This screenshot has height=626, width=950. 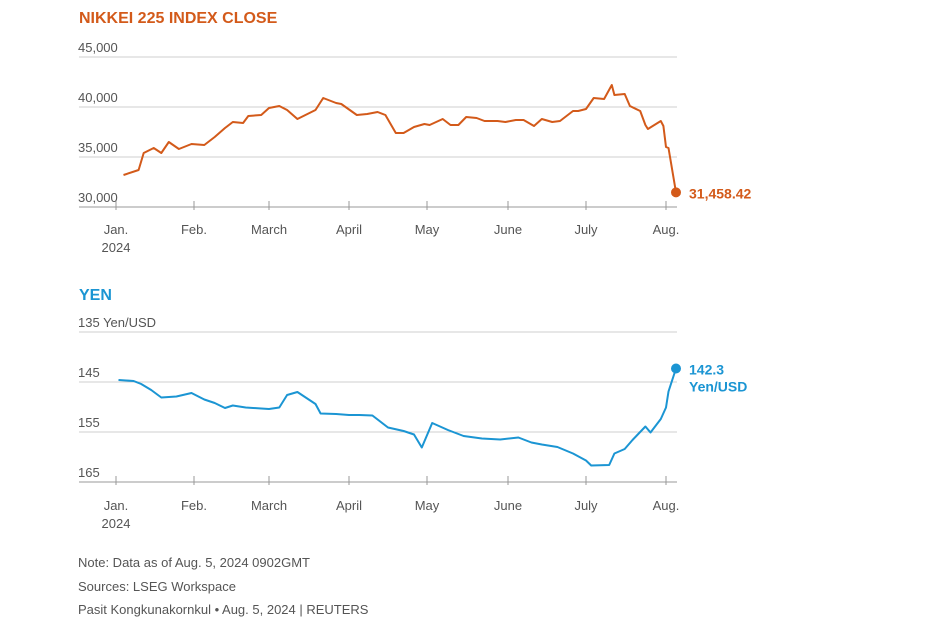 What do you see at coordinates (98, 97) in the screenshot?
I see `y-tick-label: 40,000` at bounding box center [98, 97].